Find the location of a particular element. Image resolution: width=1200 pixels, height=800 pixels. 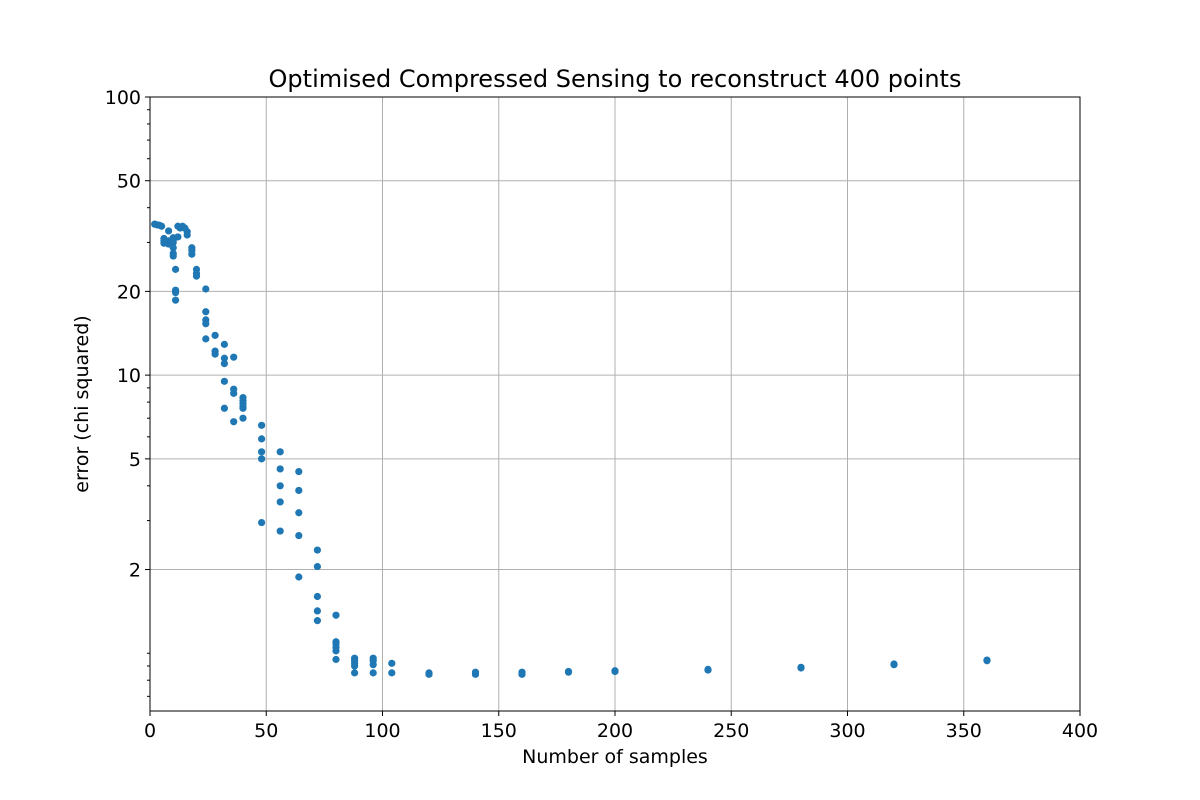

y-tick-label: 5 is located at coordinates (135, 460).